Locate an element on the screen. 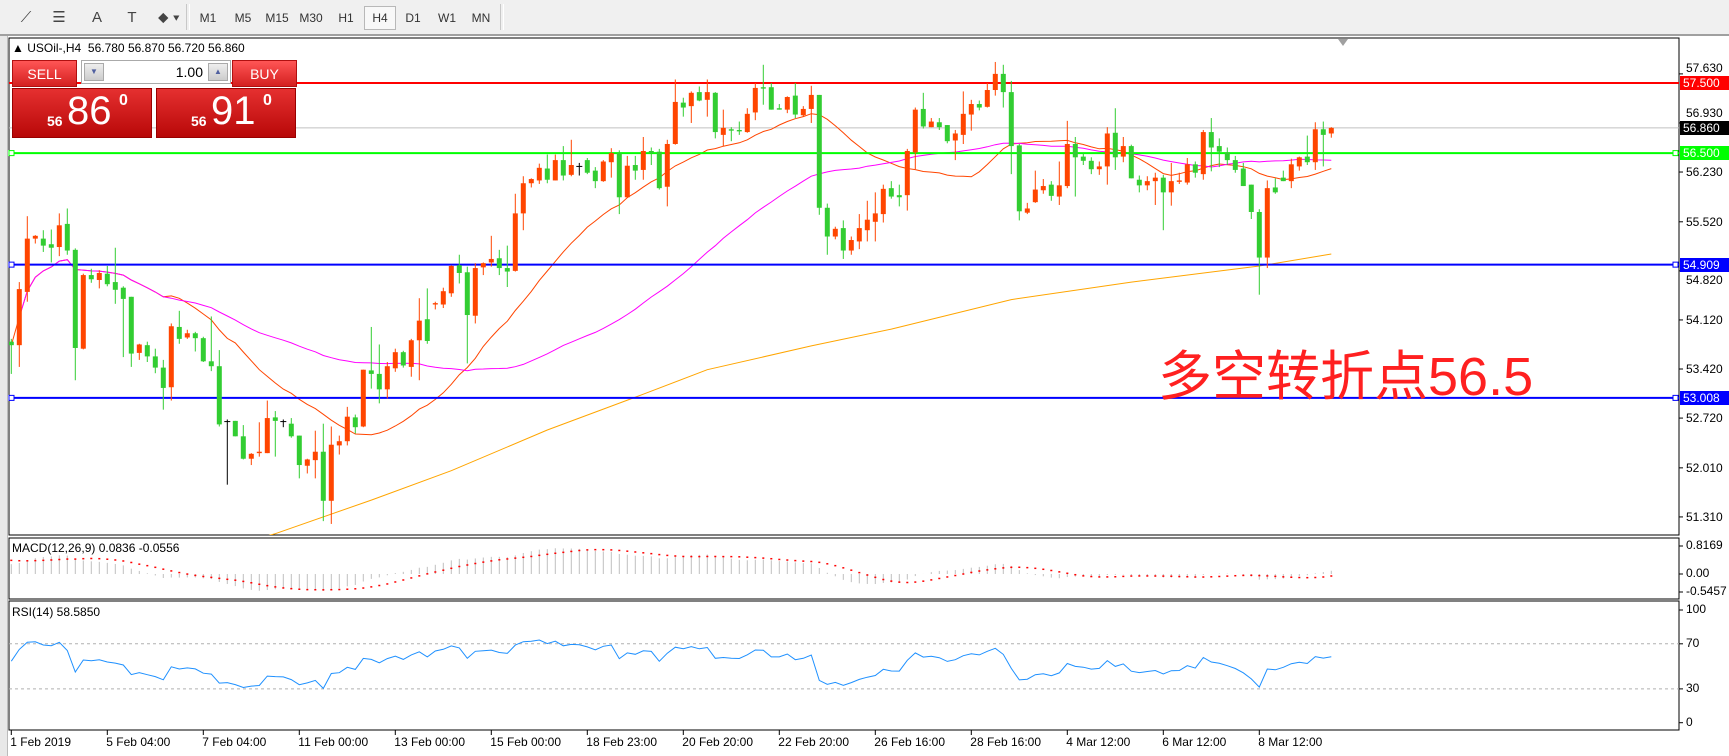 The height and width of the screenshot is (756, 1729). collapse-triangle-icon: ▲ is located at coordinates (20, 48).